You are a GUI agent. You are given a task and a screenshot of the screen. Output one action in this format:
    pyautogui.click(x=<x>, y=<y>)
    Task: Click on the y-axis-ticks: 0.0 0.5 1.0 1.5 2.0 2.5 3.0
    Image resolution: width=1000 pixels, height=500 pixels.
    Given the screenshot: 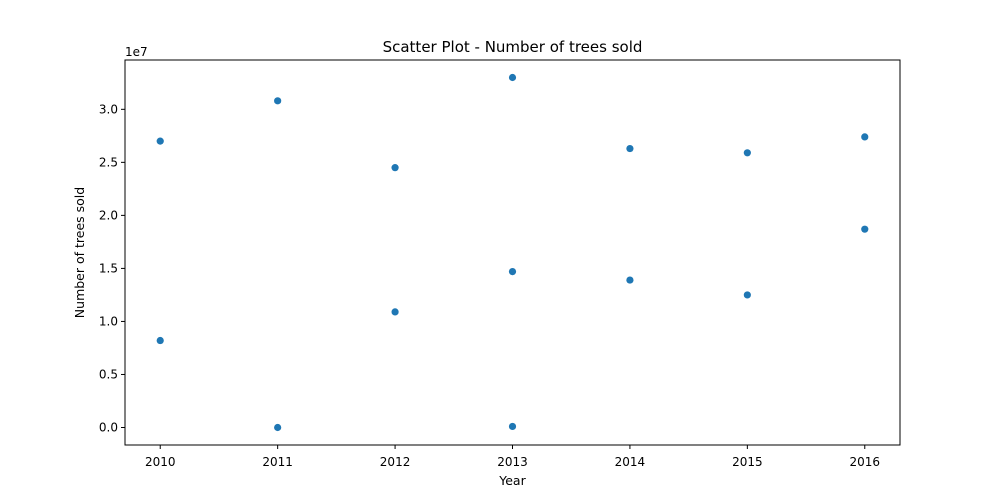 What is the action you would take?
    pyautogui.click(x=112, y=268)
    